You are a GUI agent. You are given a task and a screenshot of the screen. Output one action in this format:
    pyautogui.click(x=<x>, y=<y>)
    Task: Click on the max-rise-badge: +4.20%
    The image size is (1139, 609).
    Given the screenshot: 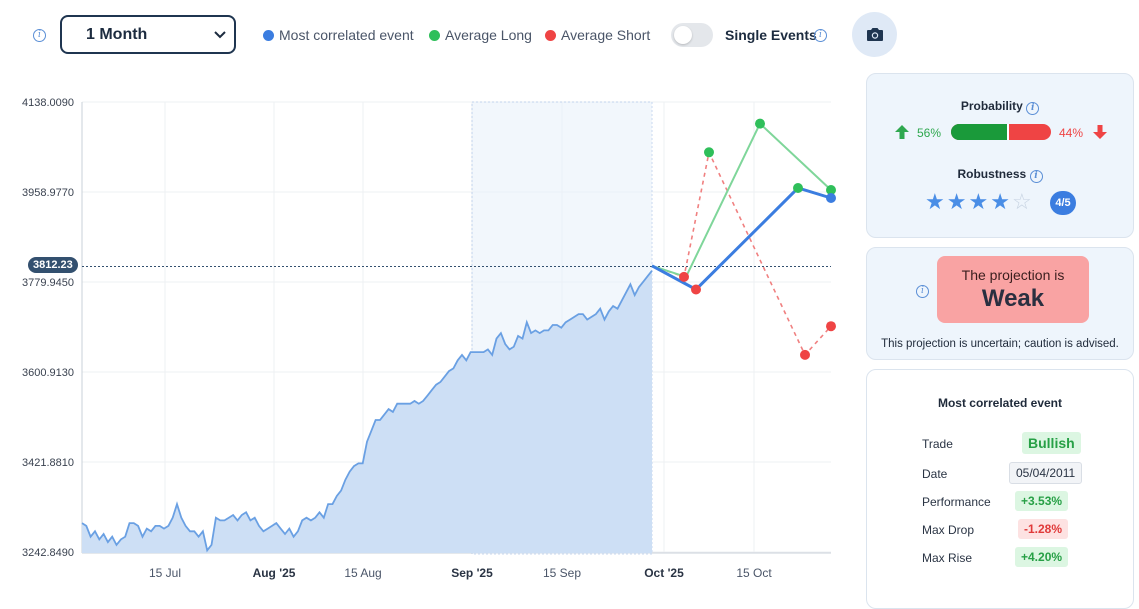 What is the action you would take?
    pyautogui.click(x=1042, y=557)
    